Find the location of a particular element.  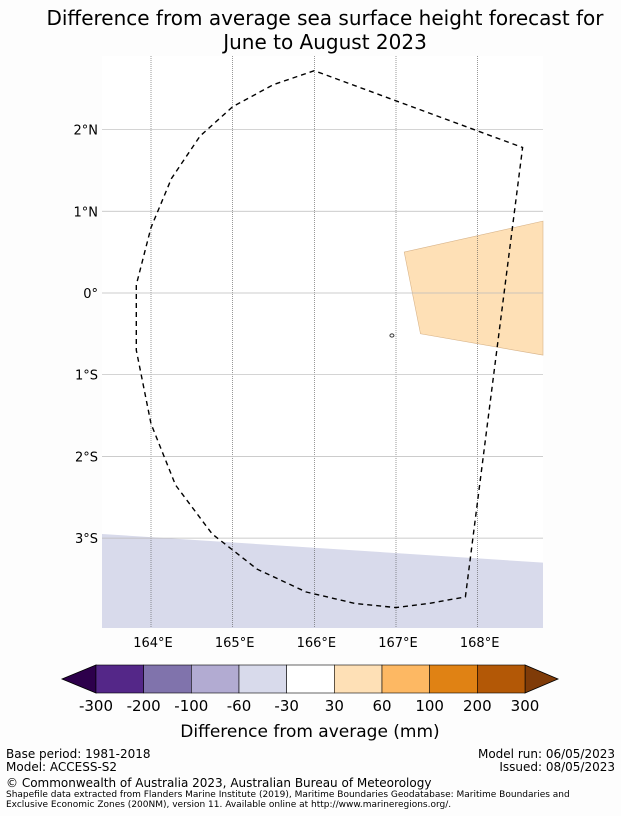

base-period: Base period: 1981-2018 is located at coordinates (78, 754).